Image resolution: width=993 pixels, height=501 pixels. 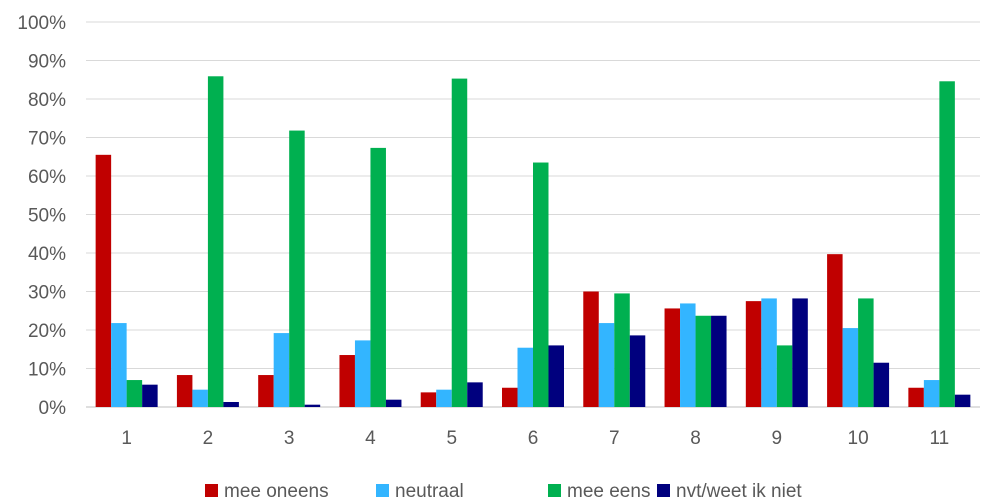 What do you see at coordinates (777, 438) in the screenshot?
I see `x-tick-label: 9` at bounding box center [777, 438].